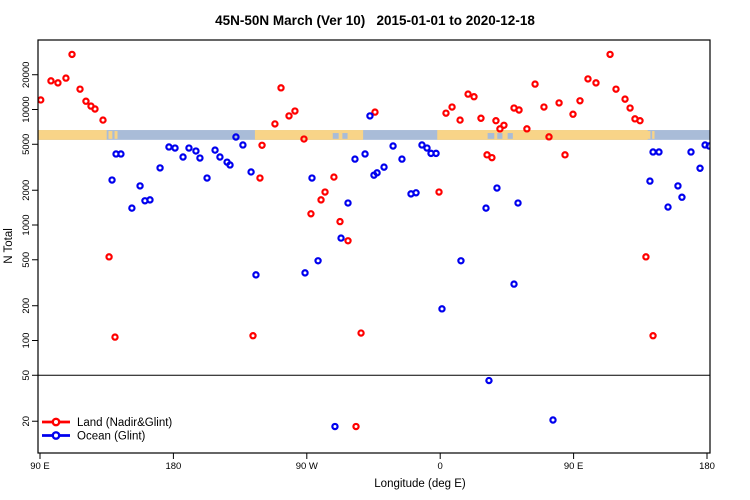  I want to click on y-axis-label: N Total, so click(9, 246).